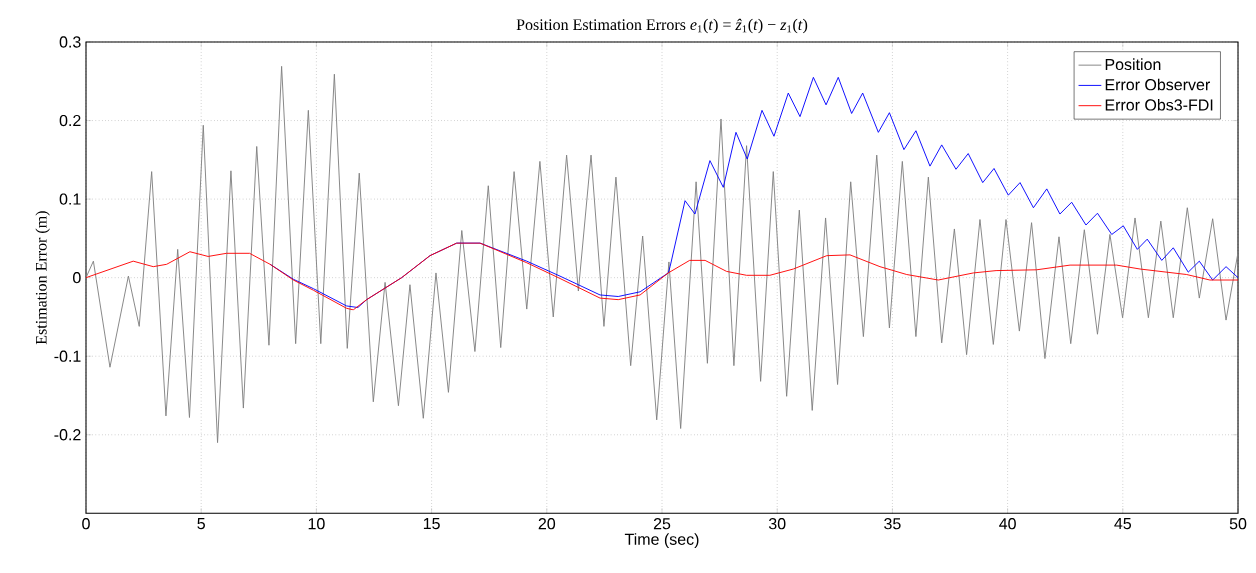 This screenshot has height=573, width=1256. What do you see at coordinates (661, 540) in the screenshot?
I see `x-axis-title: Time (sec)` at bounding box center [661, 540].